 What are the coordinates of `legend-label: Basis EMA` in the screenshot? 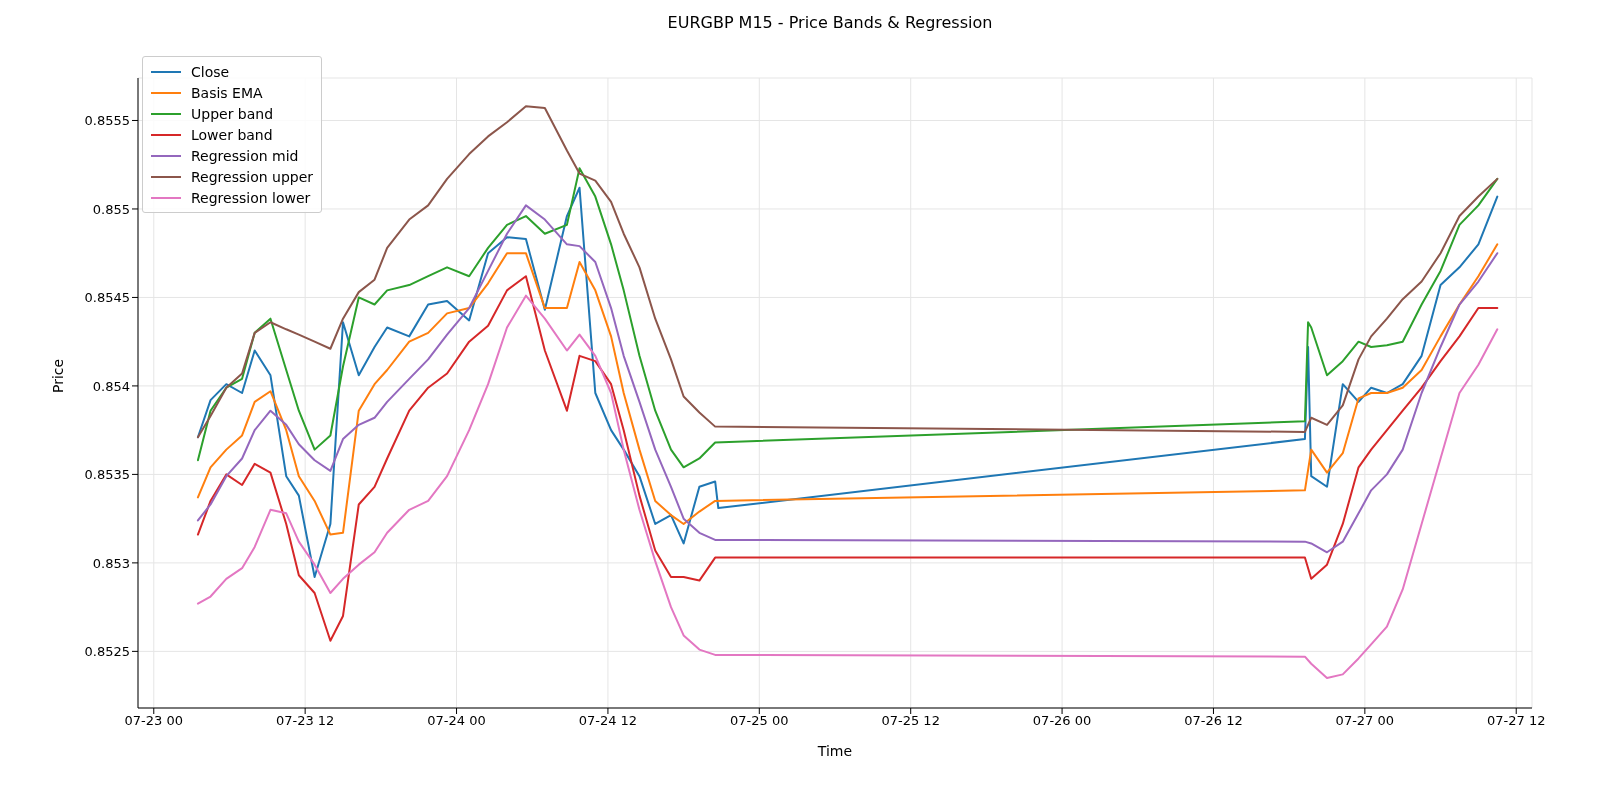 It's located at (227, 92).